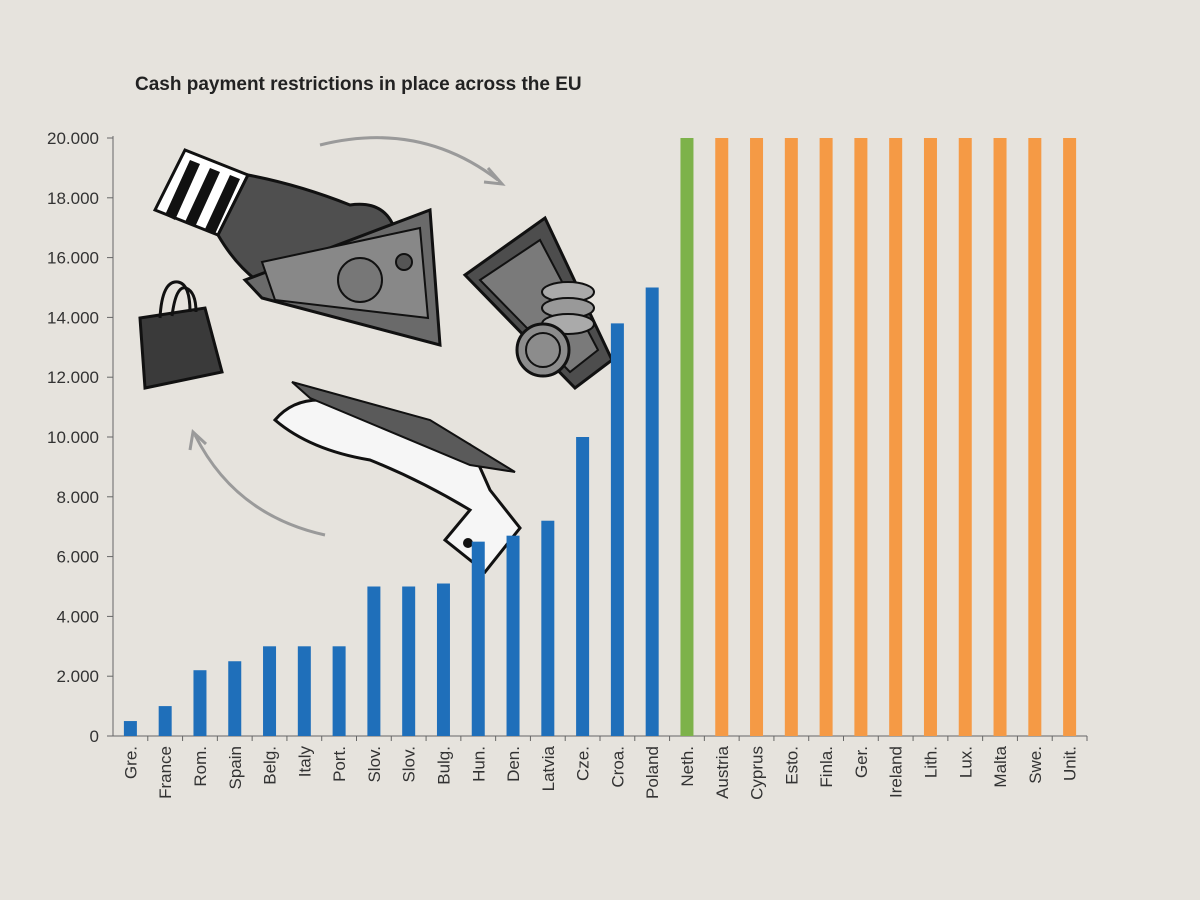  I want to click on x-tick-label: Poland, so click(652, 772).